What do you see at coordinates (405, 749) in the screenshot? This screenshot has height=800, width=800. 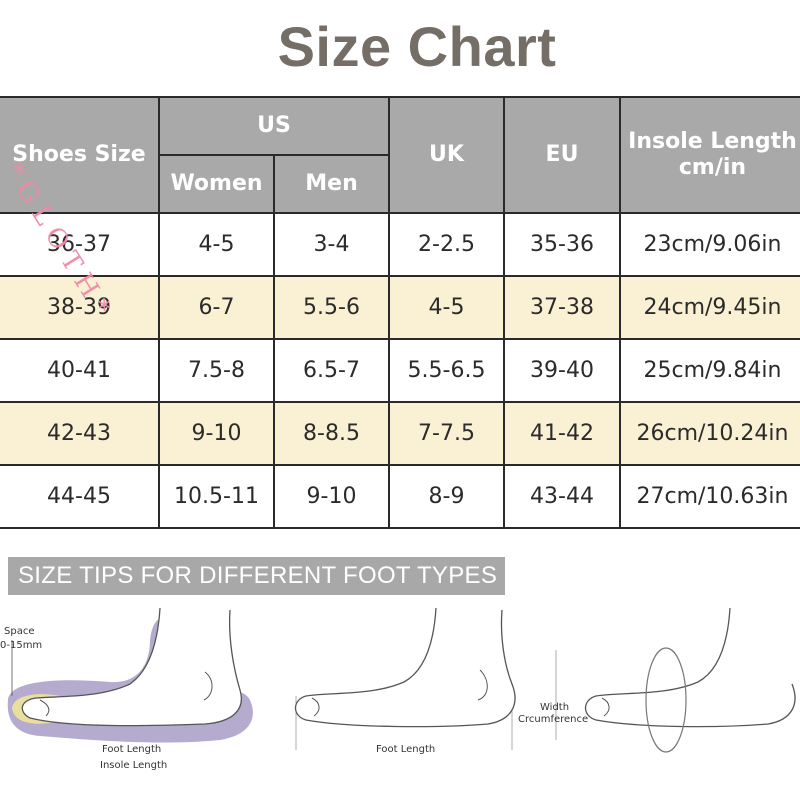 I see `foot-length-label-2: Foot Length` at bounding box center [405, 749].